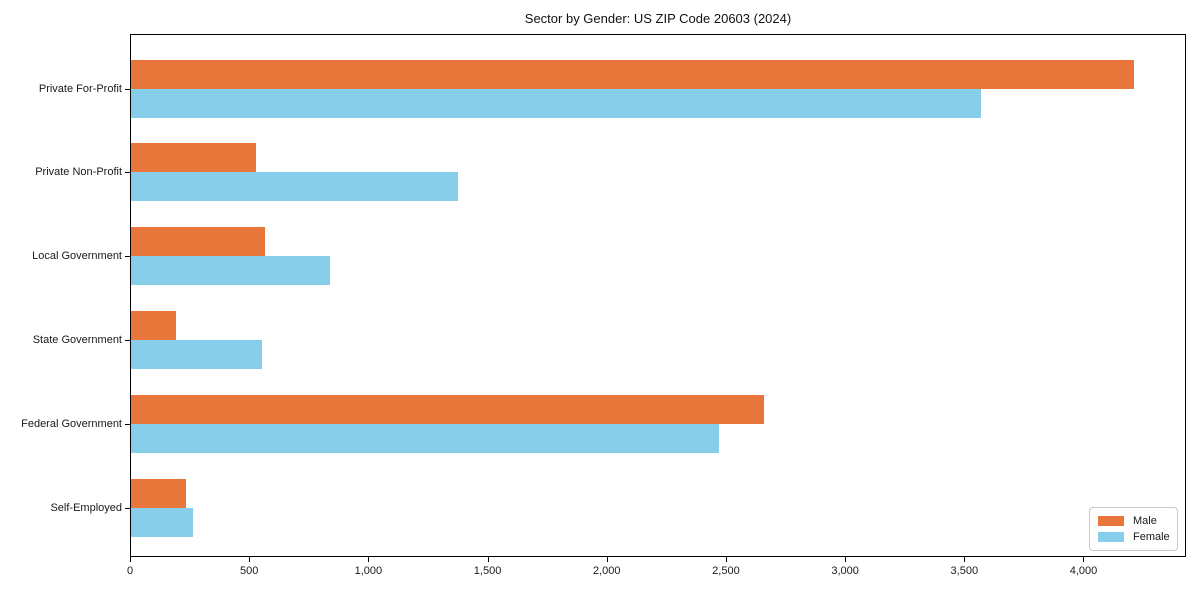 The image size is (1200, 600). What do you see at coordinates (632, 74) in the screenshot?
I see `bar-male-private-for-profit` at bounding box center [632, 74].